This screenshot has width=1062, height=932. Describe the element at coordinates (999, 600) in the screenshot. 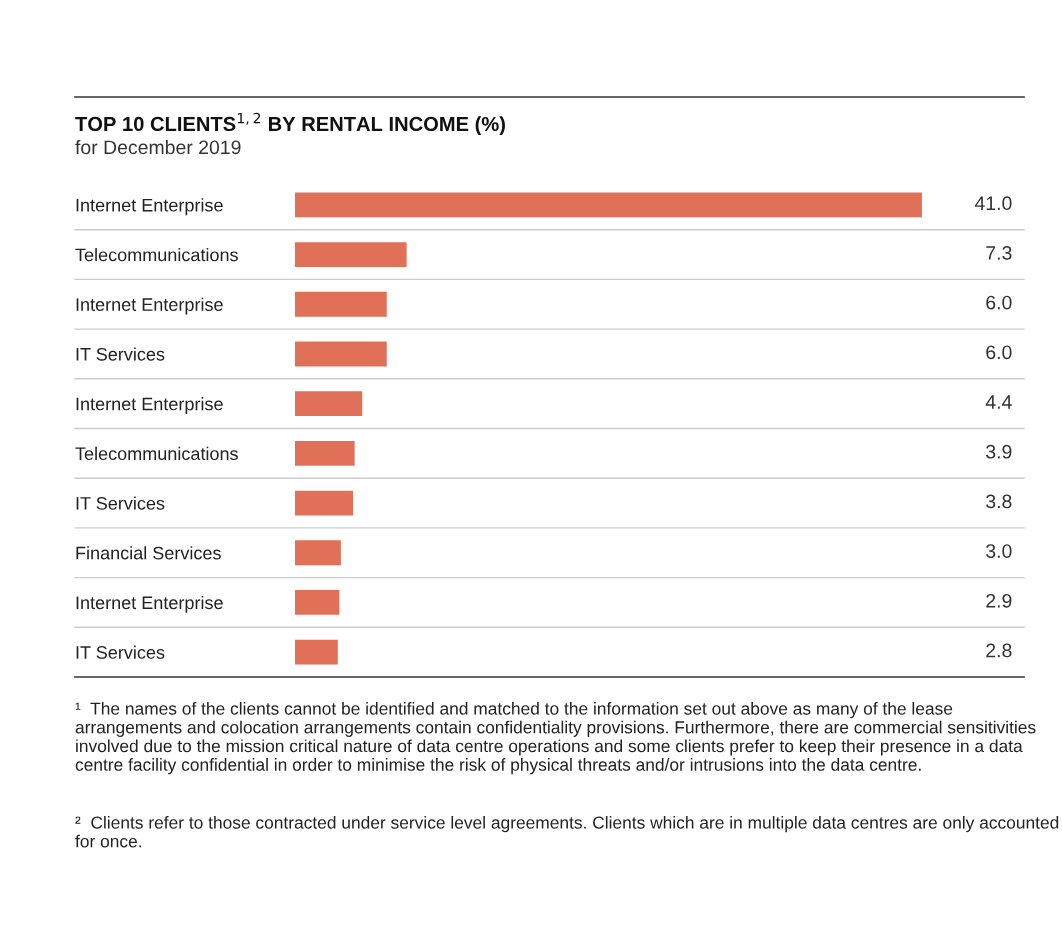

I see `data-label: 2.9` at that location.